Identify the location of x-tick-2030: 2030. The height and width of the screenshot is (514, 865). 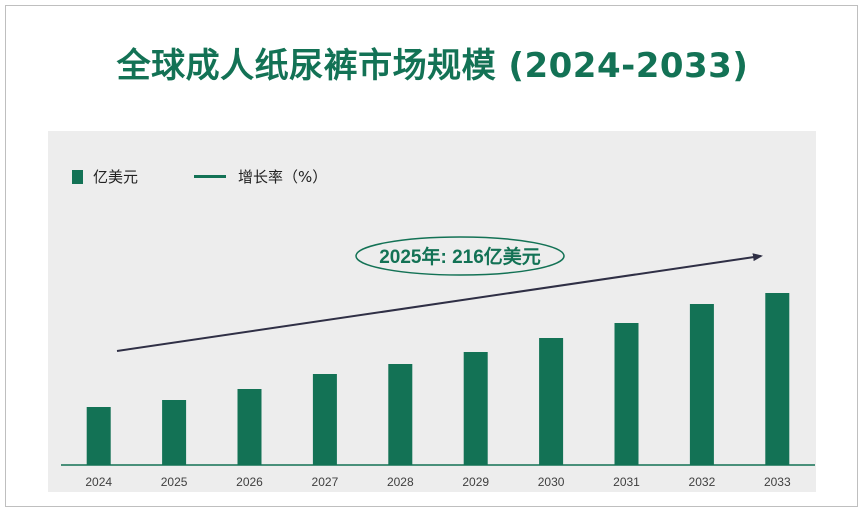
(551, 482).